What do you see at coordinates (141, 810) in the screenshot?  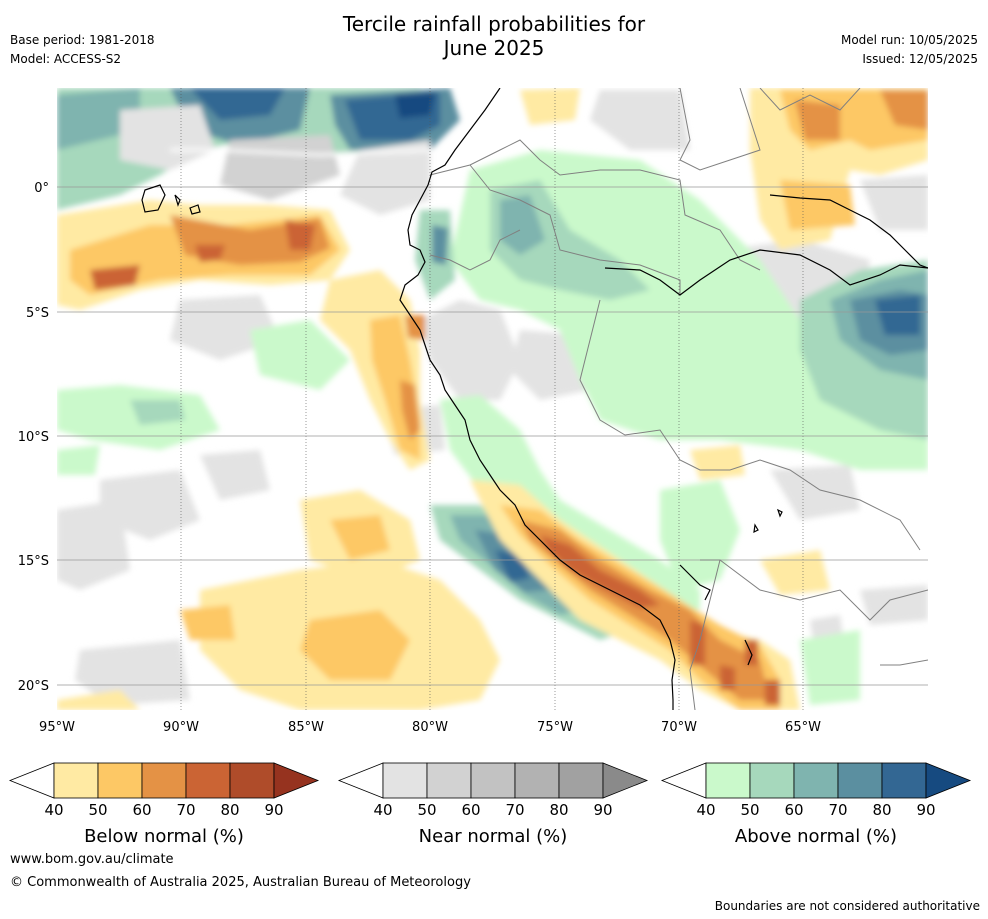 I see `below-normal-label-60: 60` at bounding box center [141, 810].